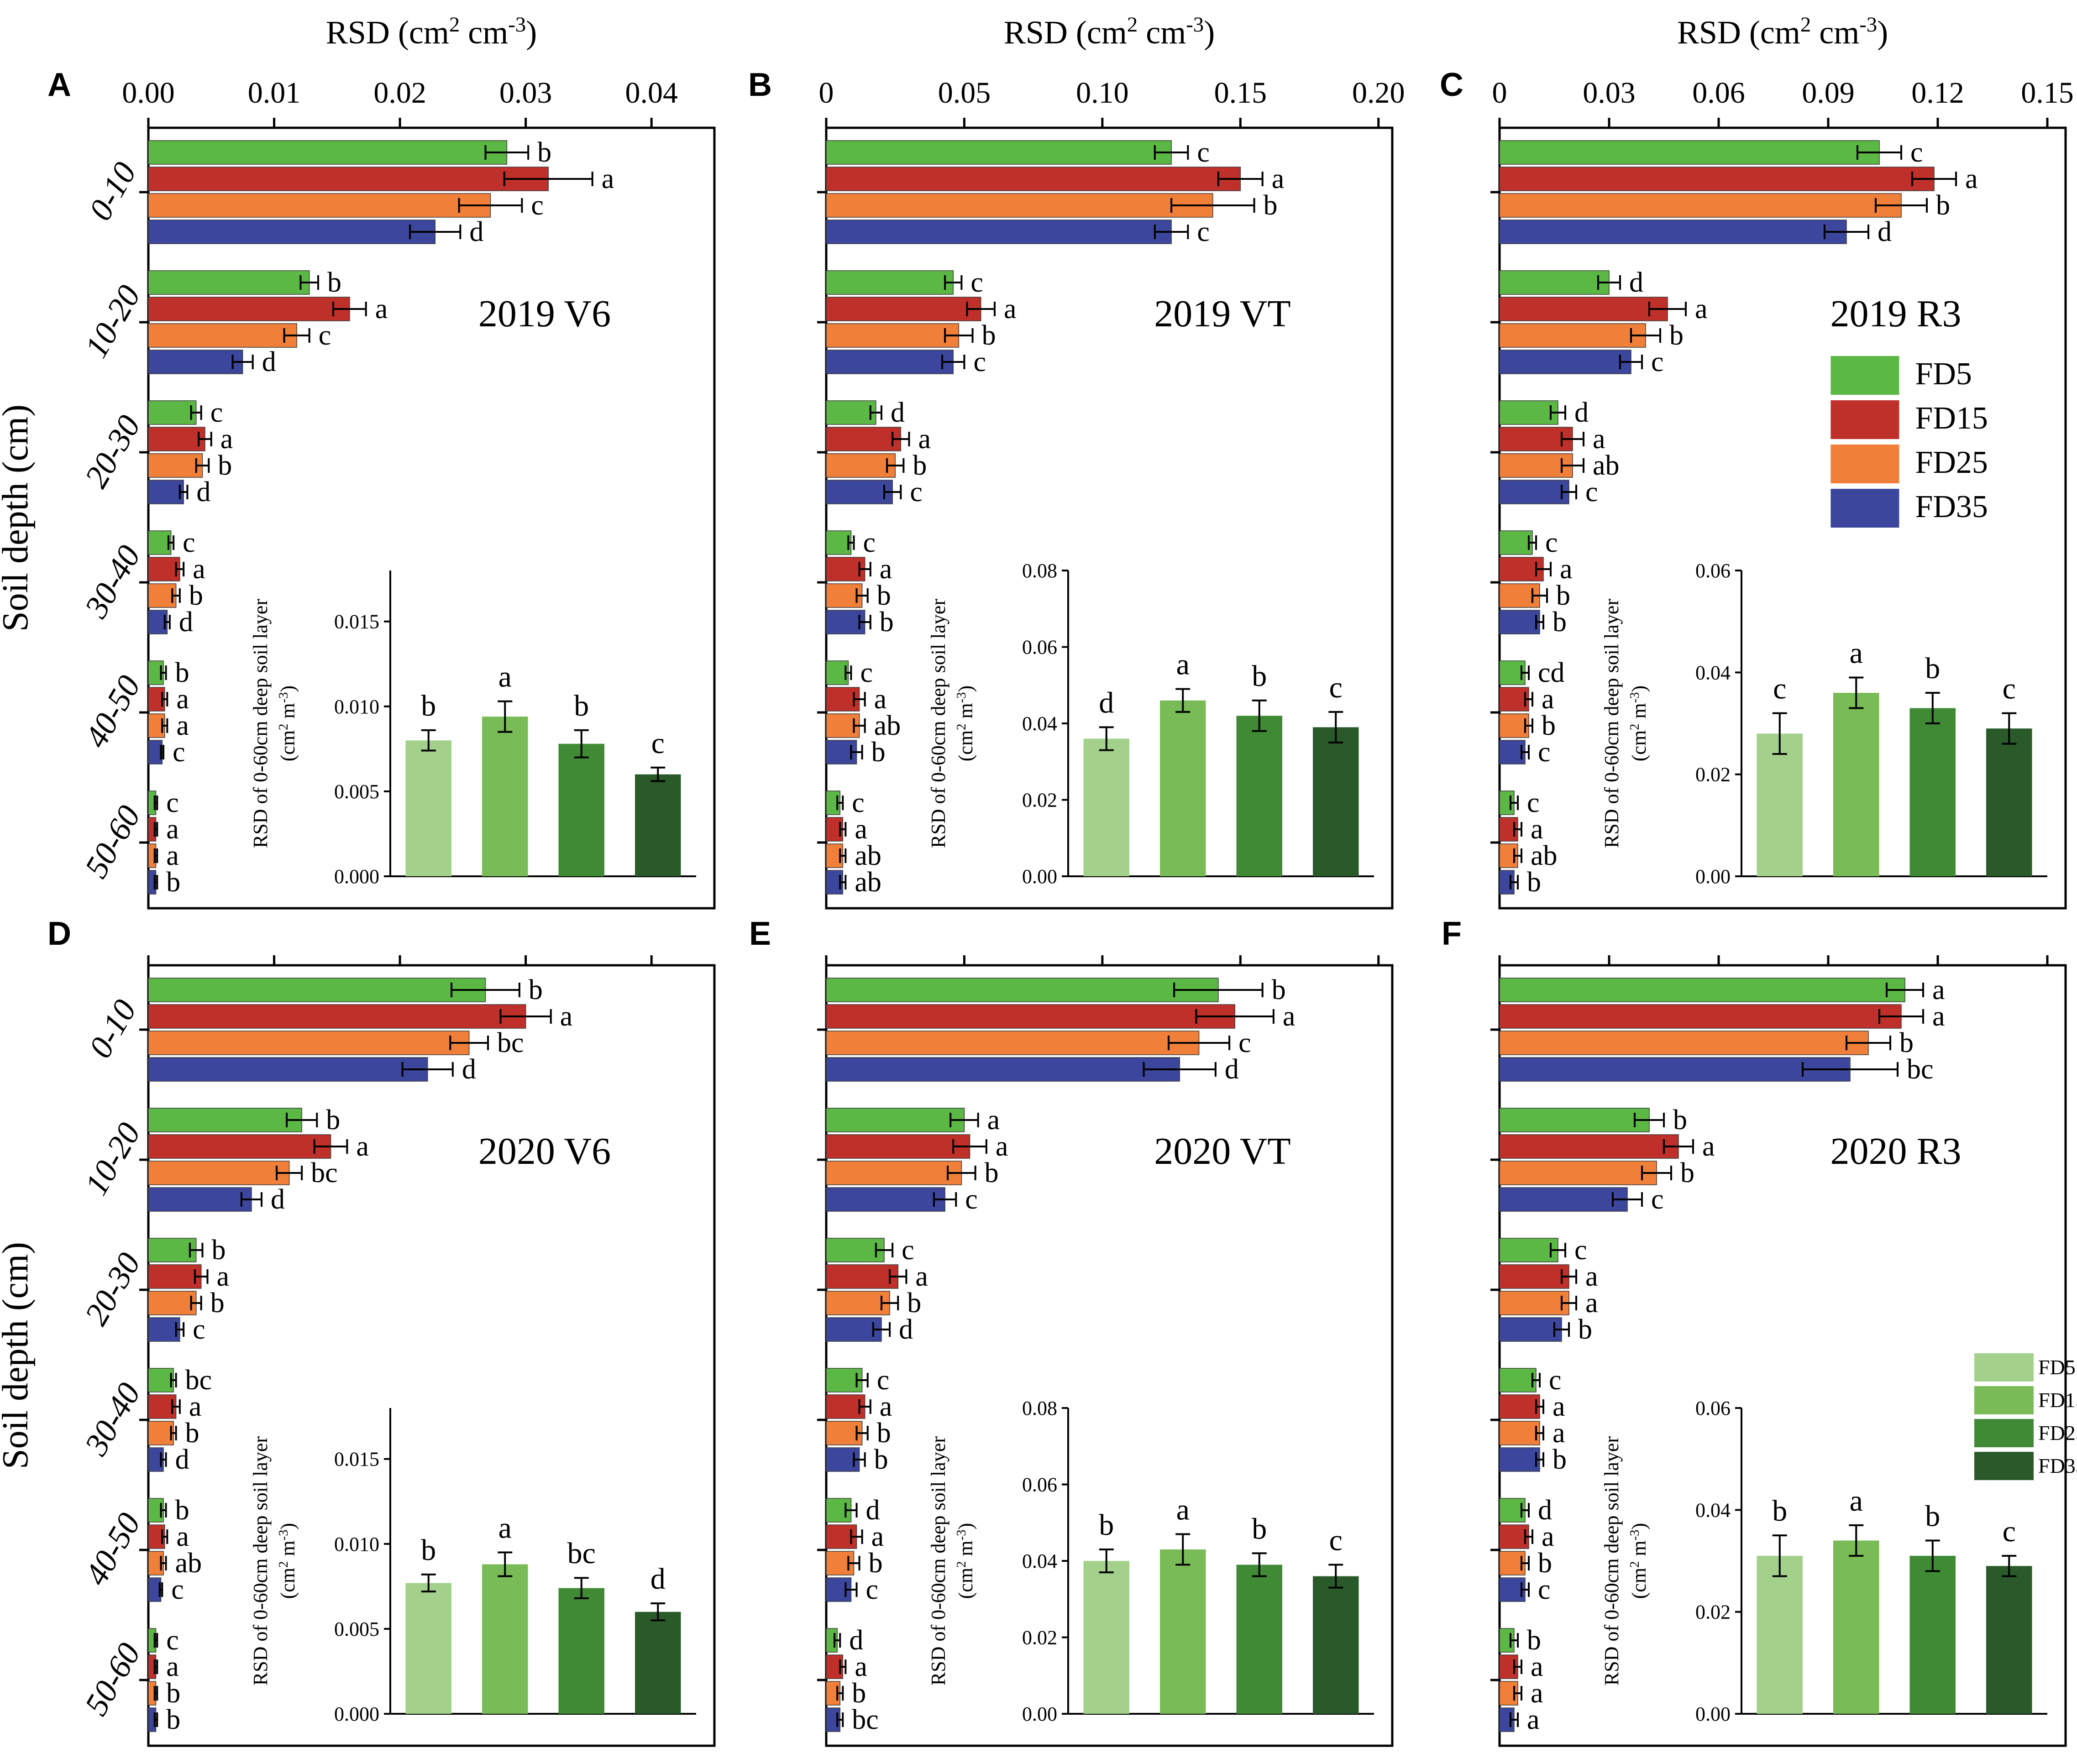 This screenshot has width=2077, height=1764. Describe the element at coordinates (1713, 571) in the screenshot. I see `inset-y-tick-label: 0.06` at that location.